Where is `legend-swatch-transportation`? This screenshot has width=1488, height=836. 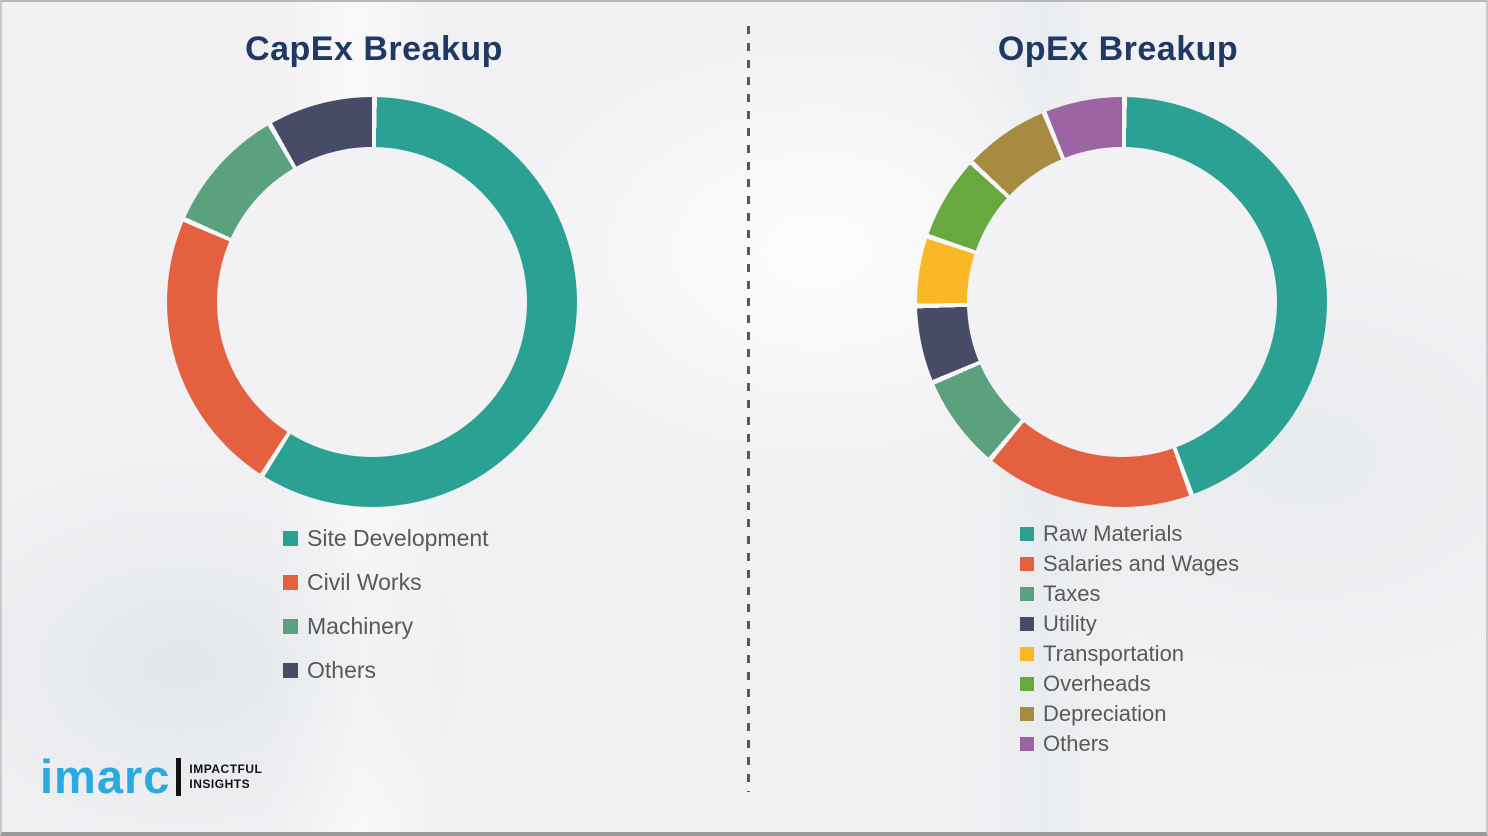 legend-swatch-transportation is located at coordinates (1027, 654).